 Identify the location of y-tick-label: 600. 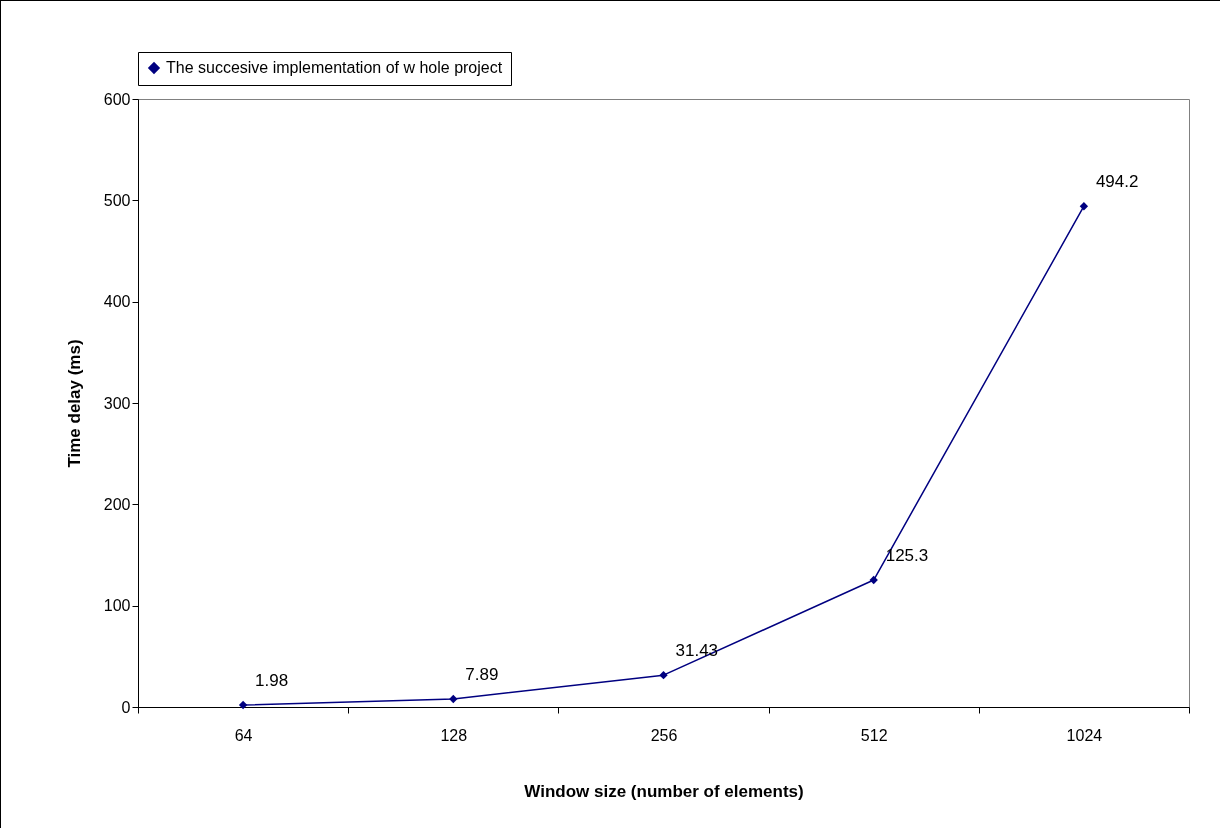
(117, 99).